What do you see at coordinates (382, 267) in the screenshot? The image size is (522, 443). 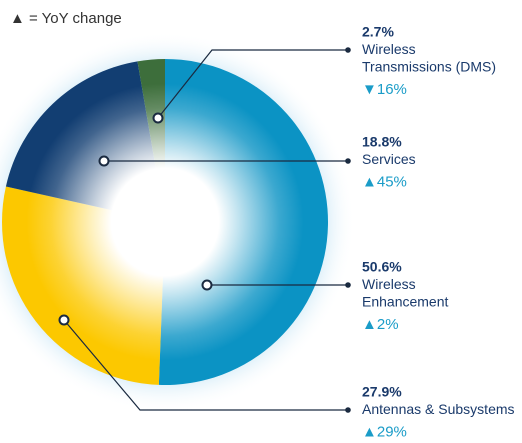 I see `value-label: 50.6%` at bounding box center [382, 267].